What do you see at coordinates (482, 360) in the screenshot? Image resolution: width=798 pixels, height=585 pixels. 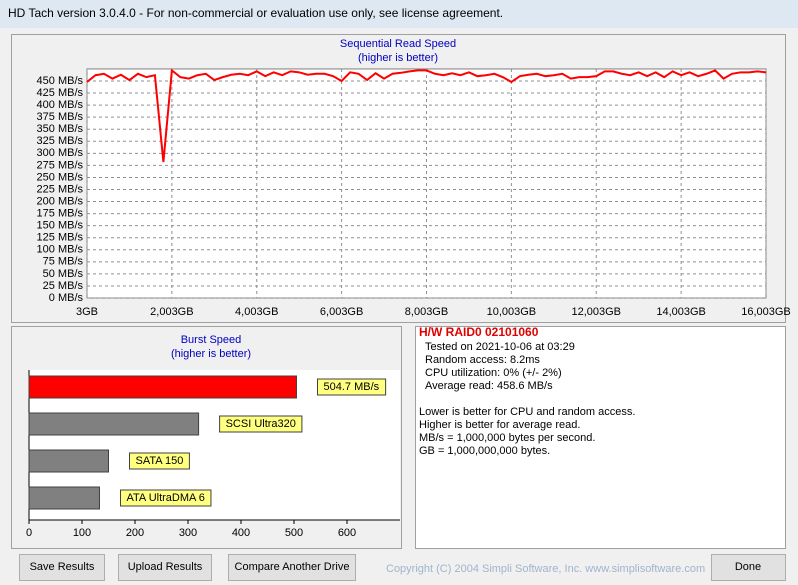 I see `detail: Random access: 8.2ms` at bounding box center [482, 360].